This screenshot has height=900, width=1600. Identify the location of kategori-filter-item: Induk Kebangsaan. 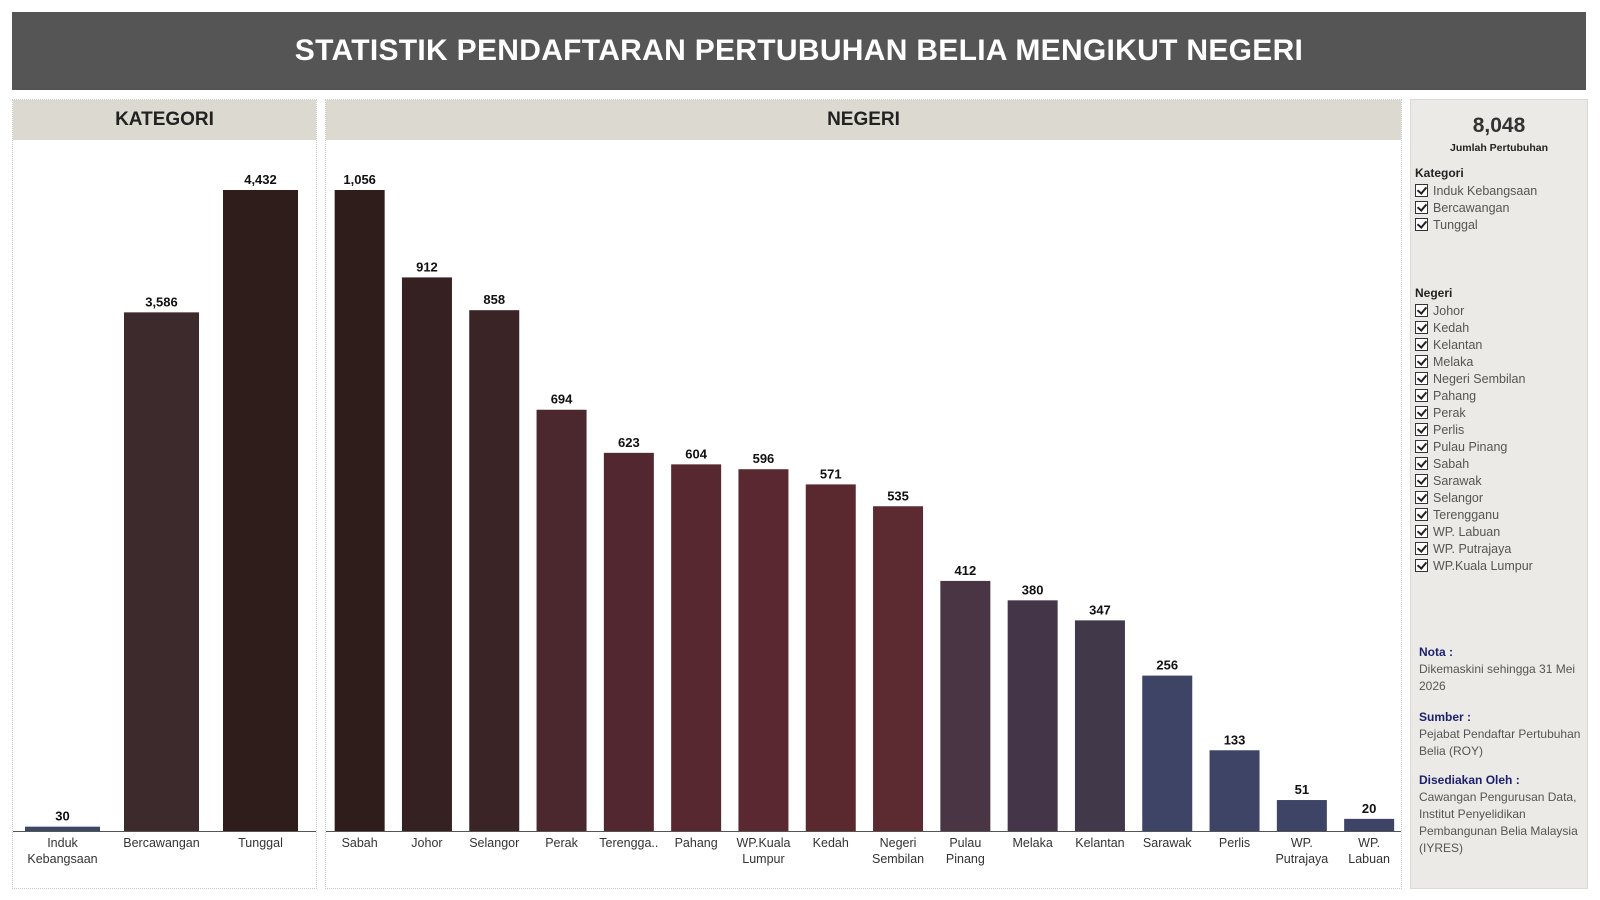
(1500, 190).